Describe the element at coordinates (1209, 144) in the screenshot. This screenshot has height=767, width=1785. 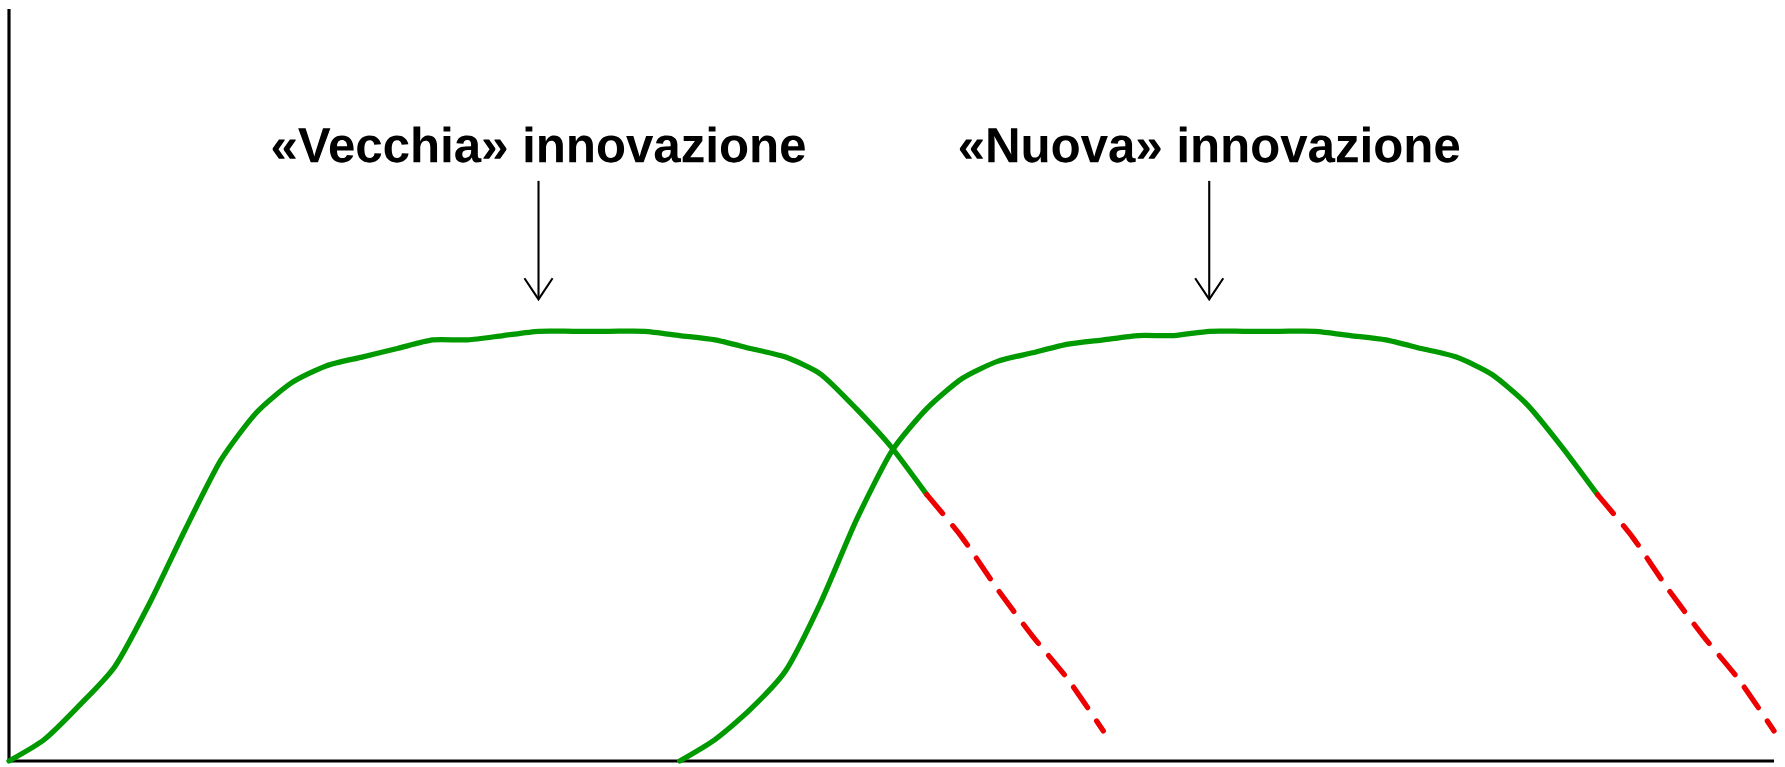
I see `text: «Nuova» innovazione` at that location.